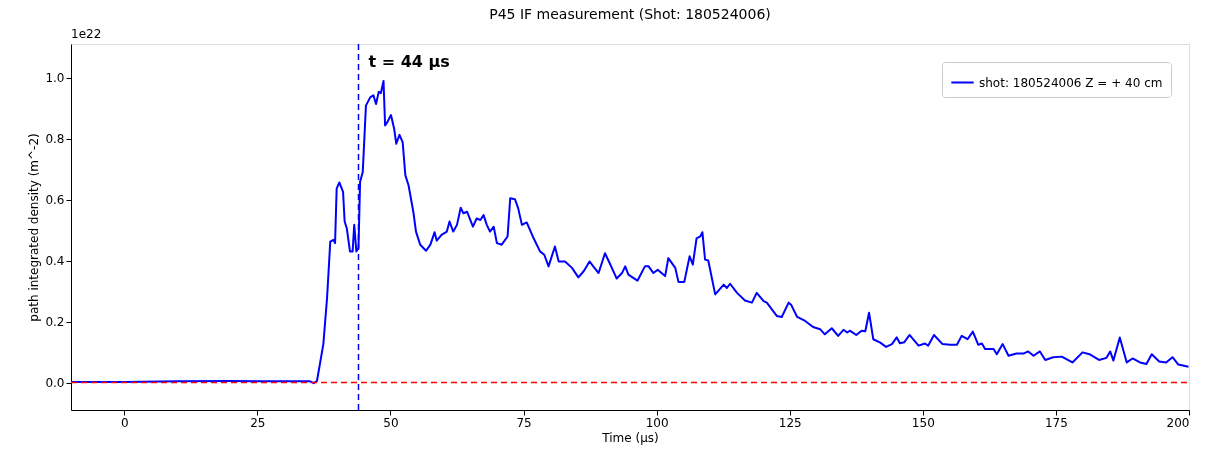 Image resolution: width=1213 pixels, height=463 pixels. What do you see at coordinates (34, 227) in the screenshot?
I see `y-axis-title: path integrated density (m^-2)` at bounding box center [34, 227].